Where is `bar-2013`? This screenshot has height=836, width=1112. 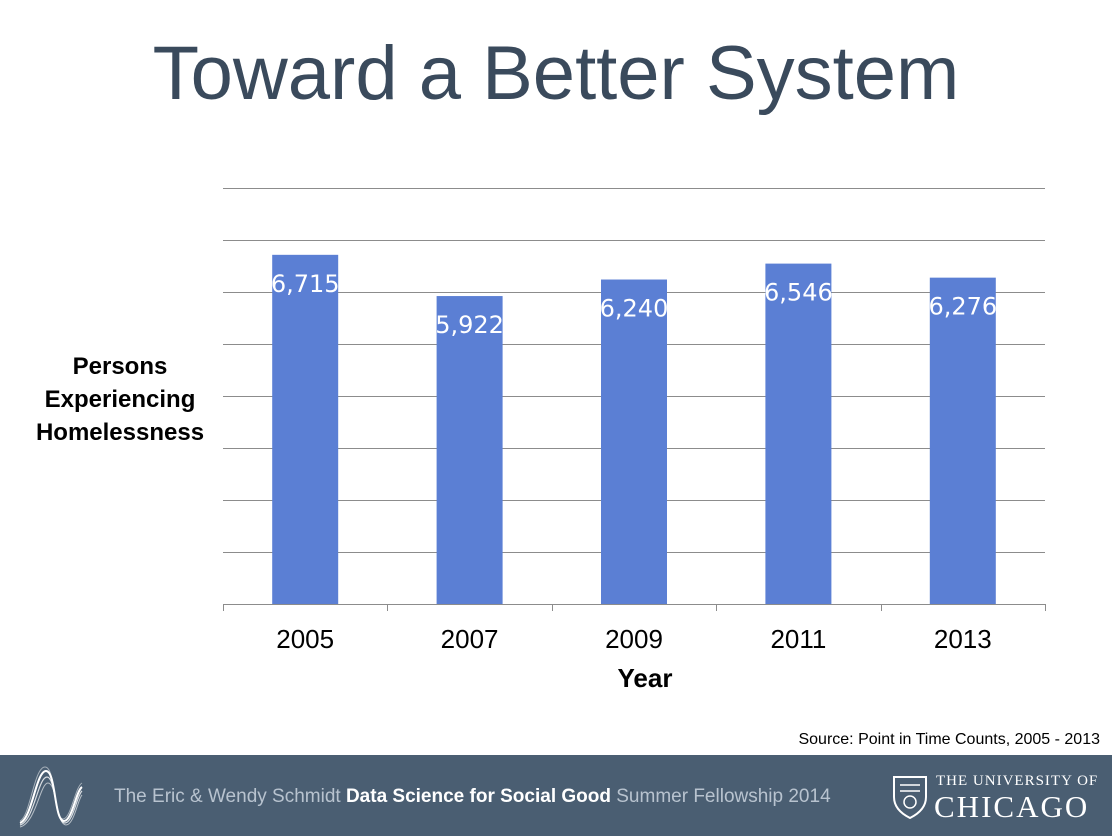
bar-2013 is located at coordinates (962, 440).